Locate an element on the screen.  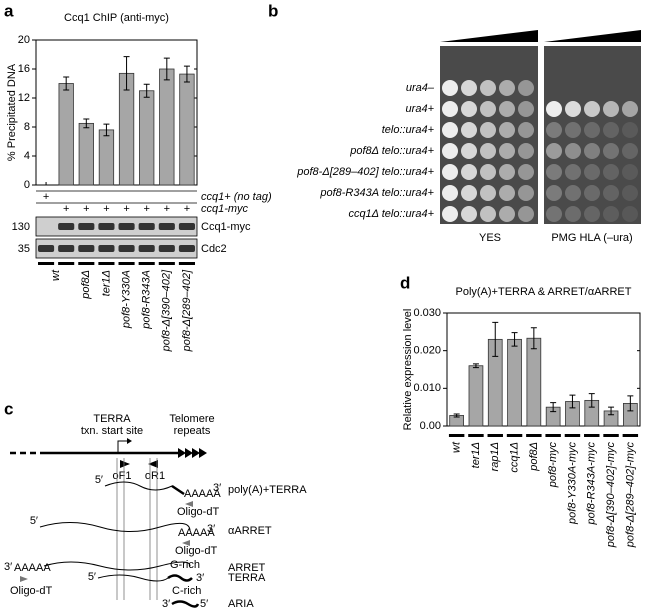
x-tick-label: pof8-Δ[390–402] is located at coordinates (167, 310).